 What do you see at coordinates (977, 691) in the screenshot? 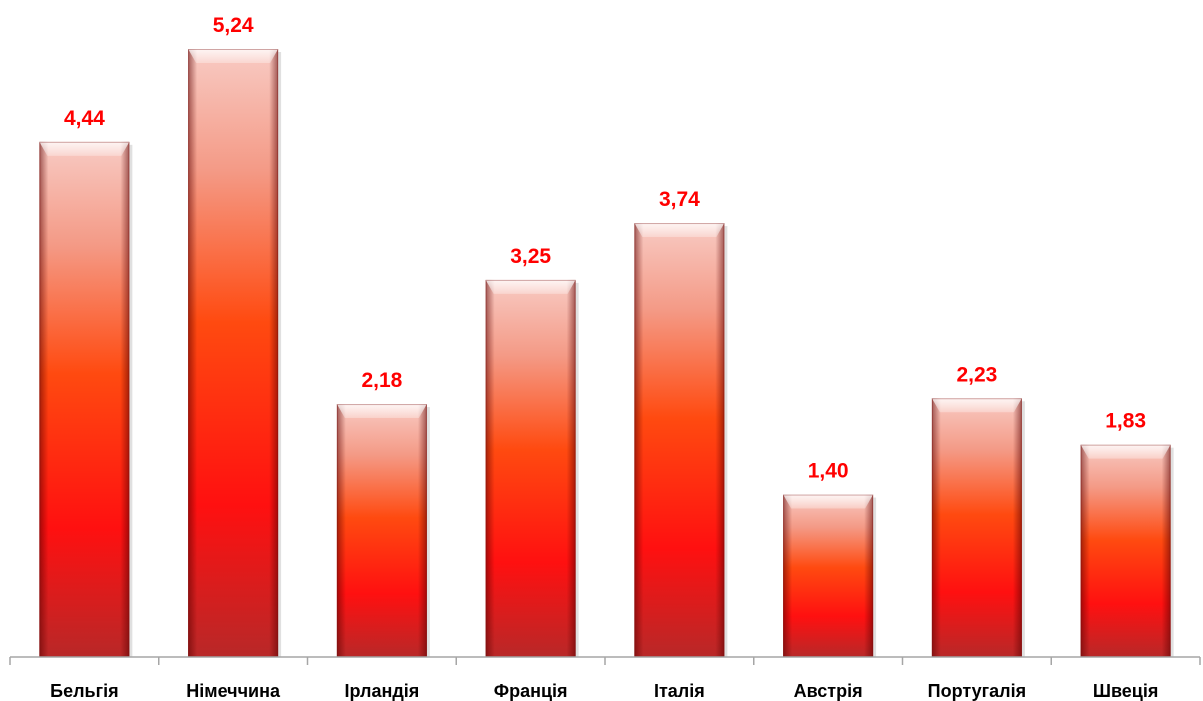
I see `category-label: Португалія` at bounding box center [977, 691].